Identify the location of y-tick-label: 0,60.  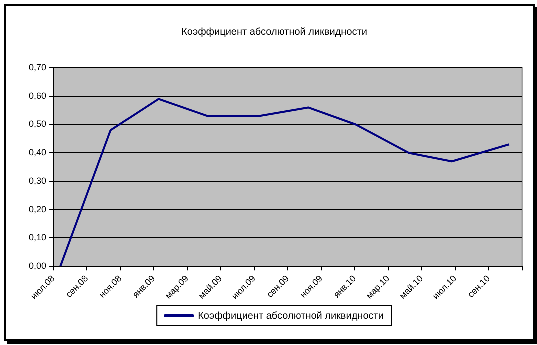
(37, 95).